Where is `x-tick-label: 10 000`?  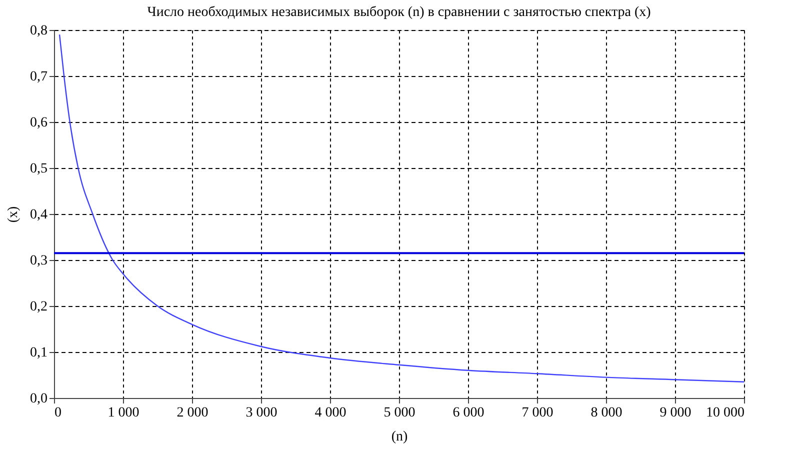
x-tick-label: 10 000 is located at coordinates (725, 413).